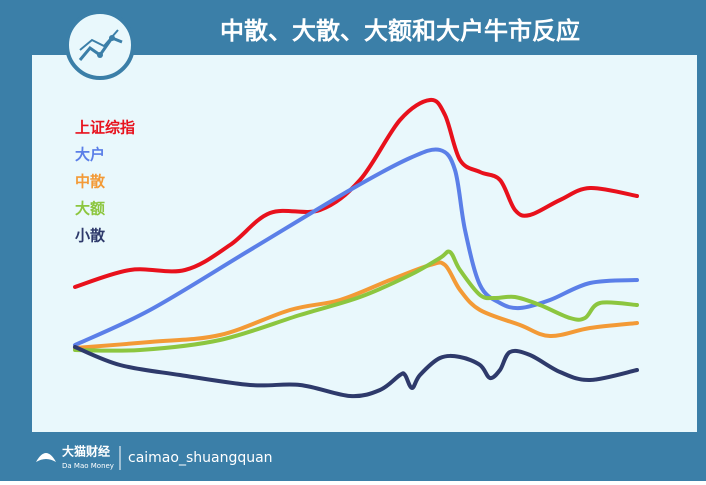  What do you see at coordinates (90, 182) in the screenshot?
I see `legend-label: 中散` at bounding box center [90, 182].